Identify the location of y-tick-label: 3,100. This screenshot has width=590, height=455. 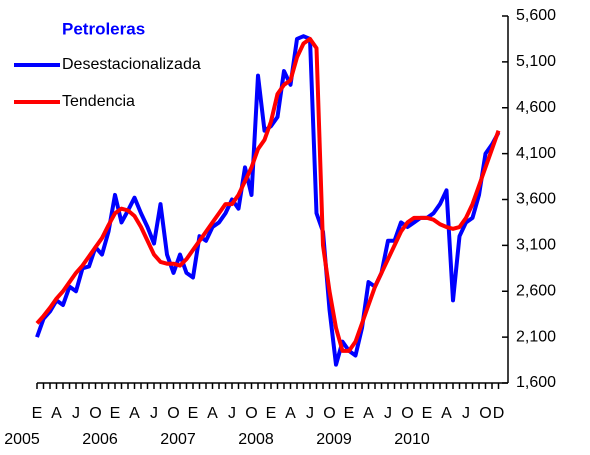
(536, 245).